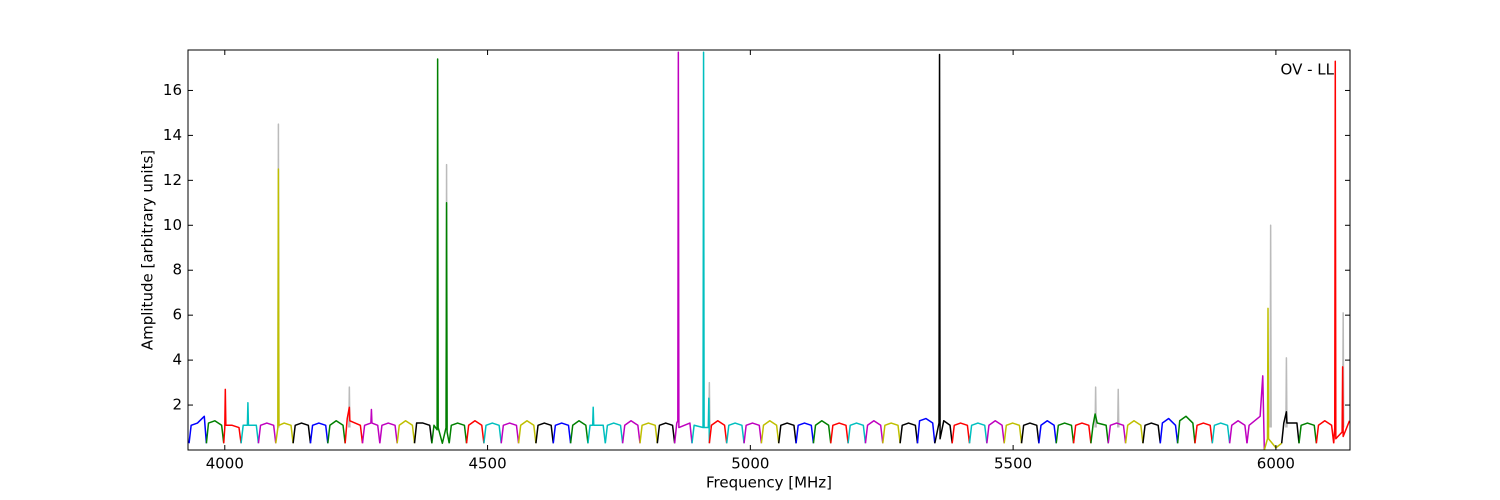 This screenshot has height=500, width=1500. What do you see at coordinates (1308, 70) in the screenshot?
I see `annotation: OV - LL` at bounding box center [1308, 70].